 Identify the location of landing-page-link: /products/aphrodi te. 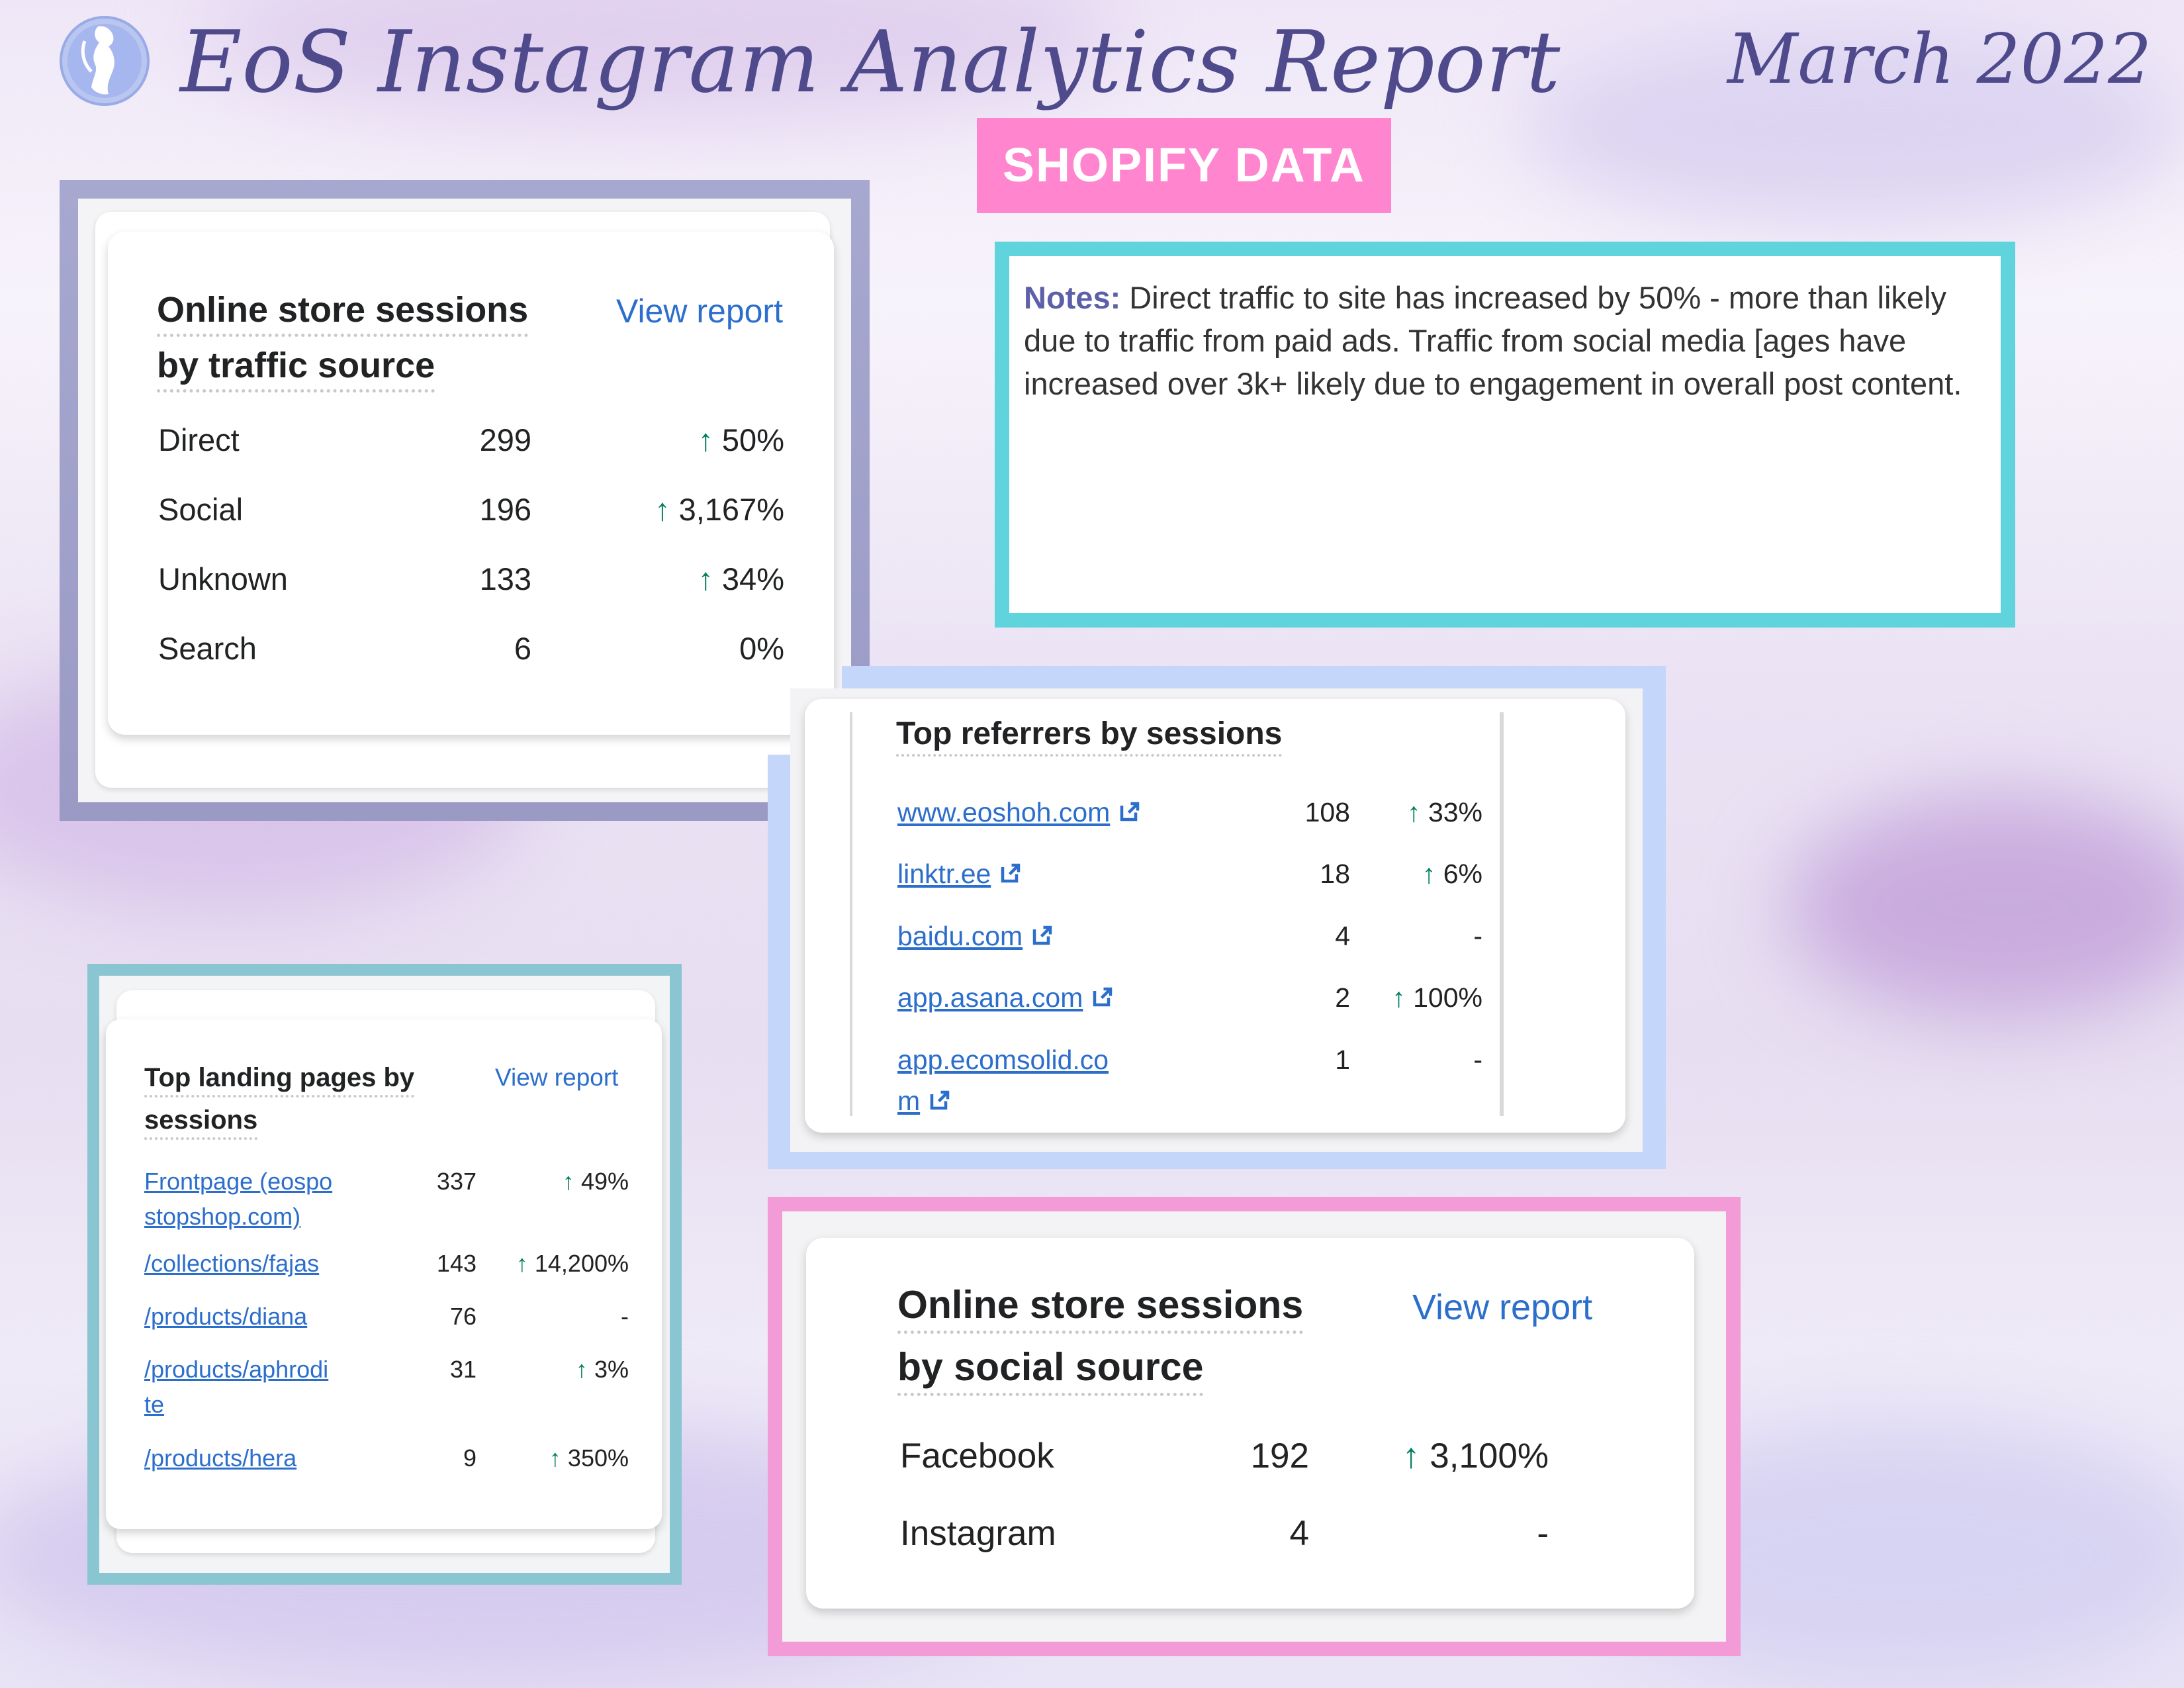
(236, 1387).